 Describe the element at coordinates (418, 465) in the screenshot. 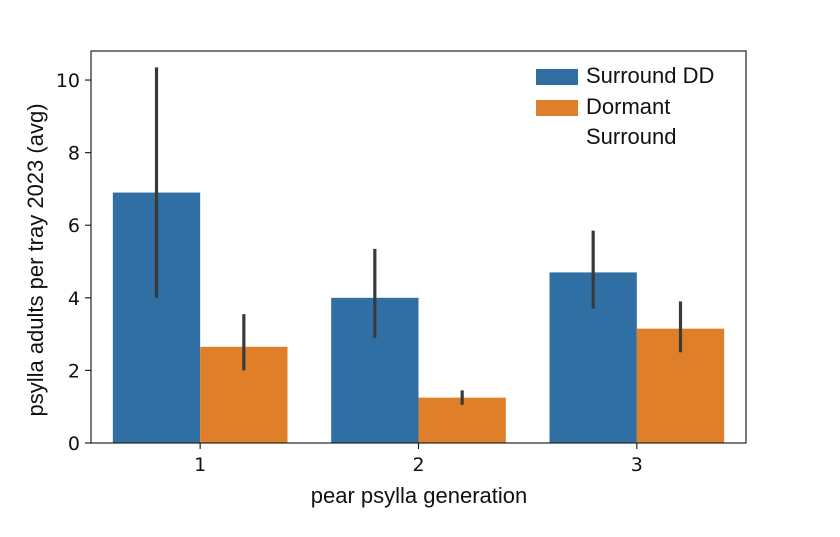

I see `x-tick-label-2: 2` at that location.